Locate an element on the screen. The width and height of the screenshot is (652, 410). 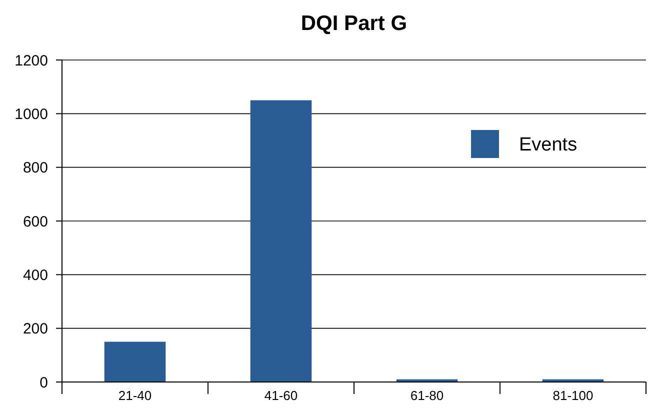
x-tick-label: 21-40 is located at coordinates (135, 395).